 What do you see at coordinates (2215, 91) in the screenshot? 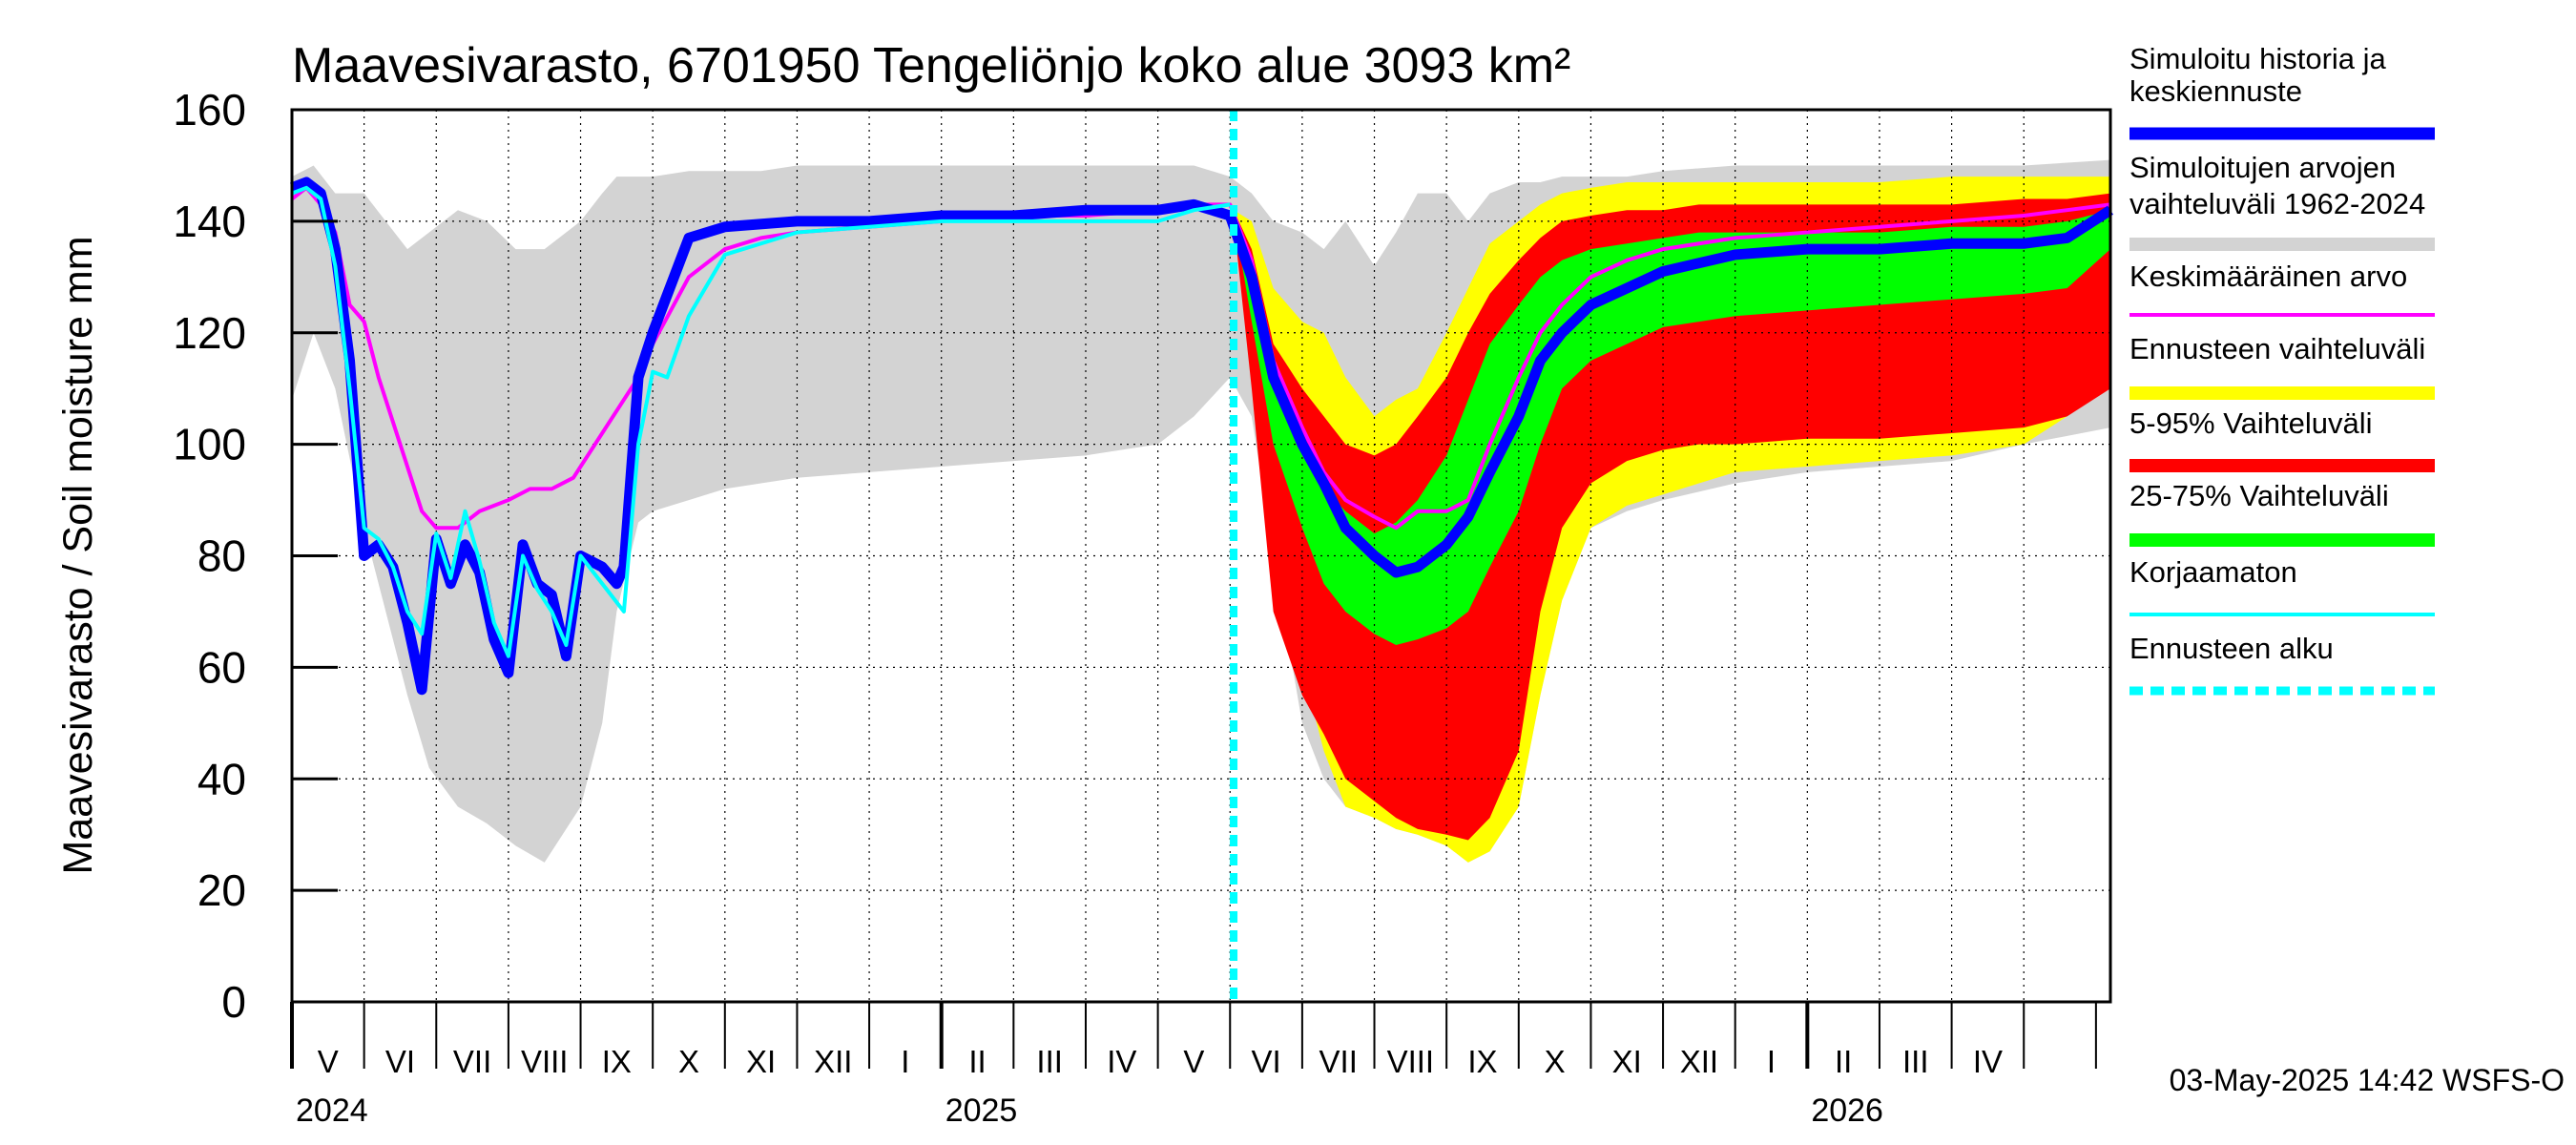
I see `legend-label: keskiennuste` at bounding box center [2215, 91].